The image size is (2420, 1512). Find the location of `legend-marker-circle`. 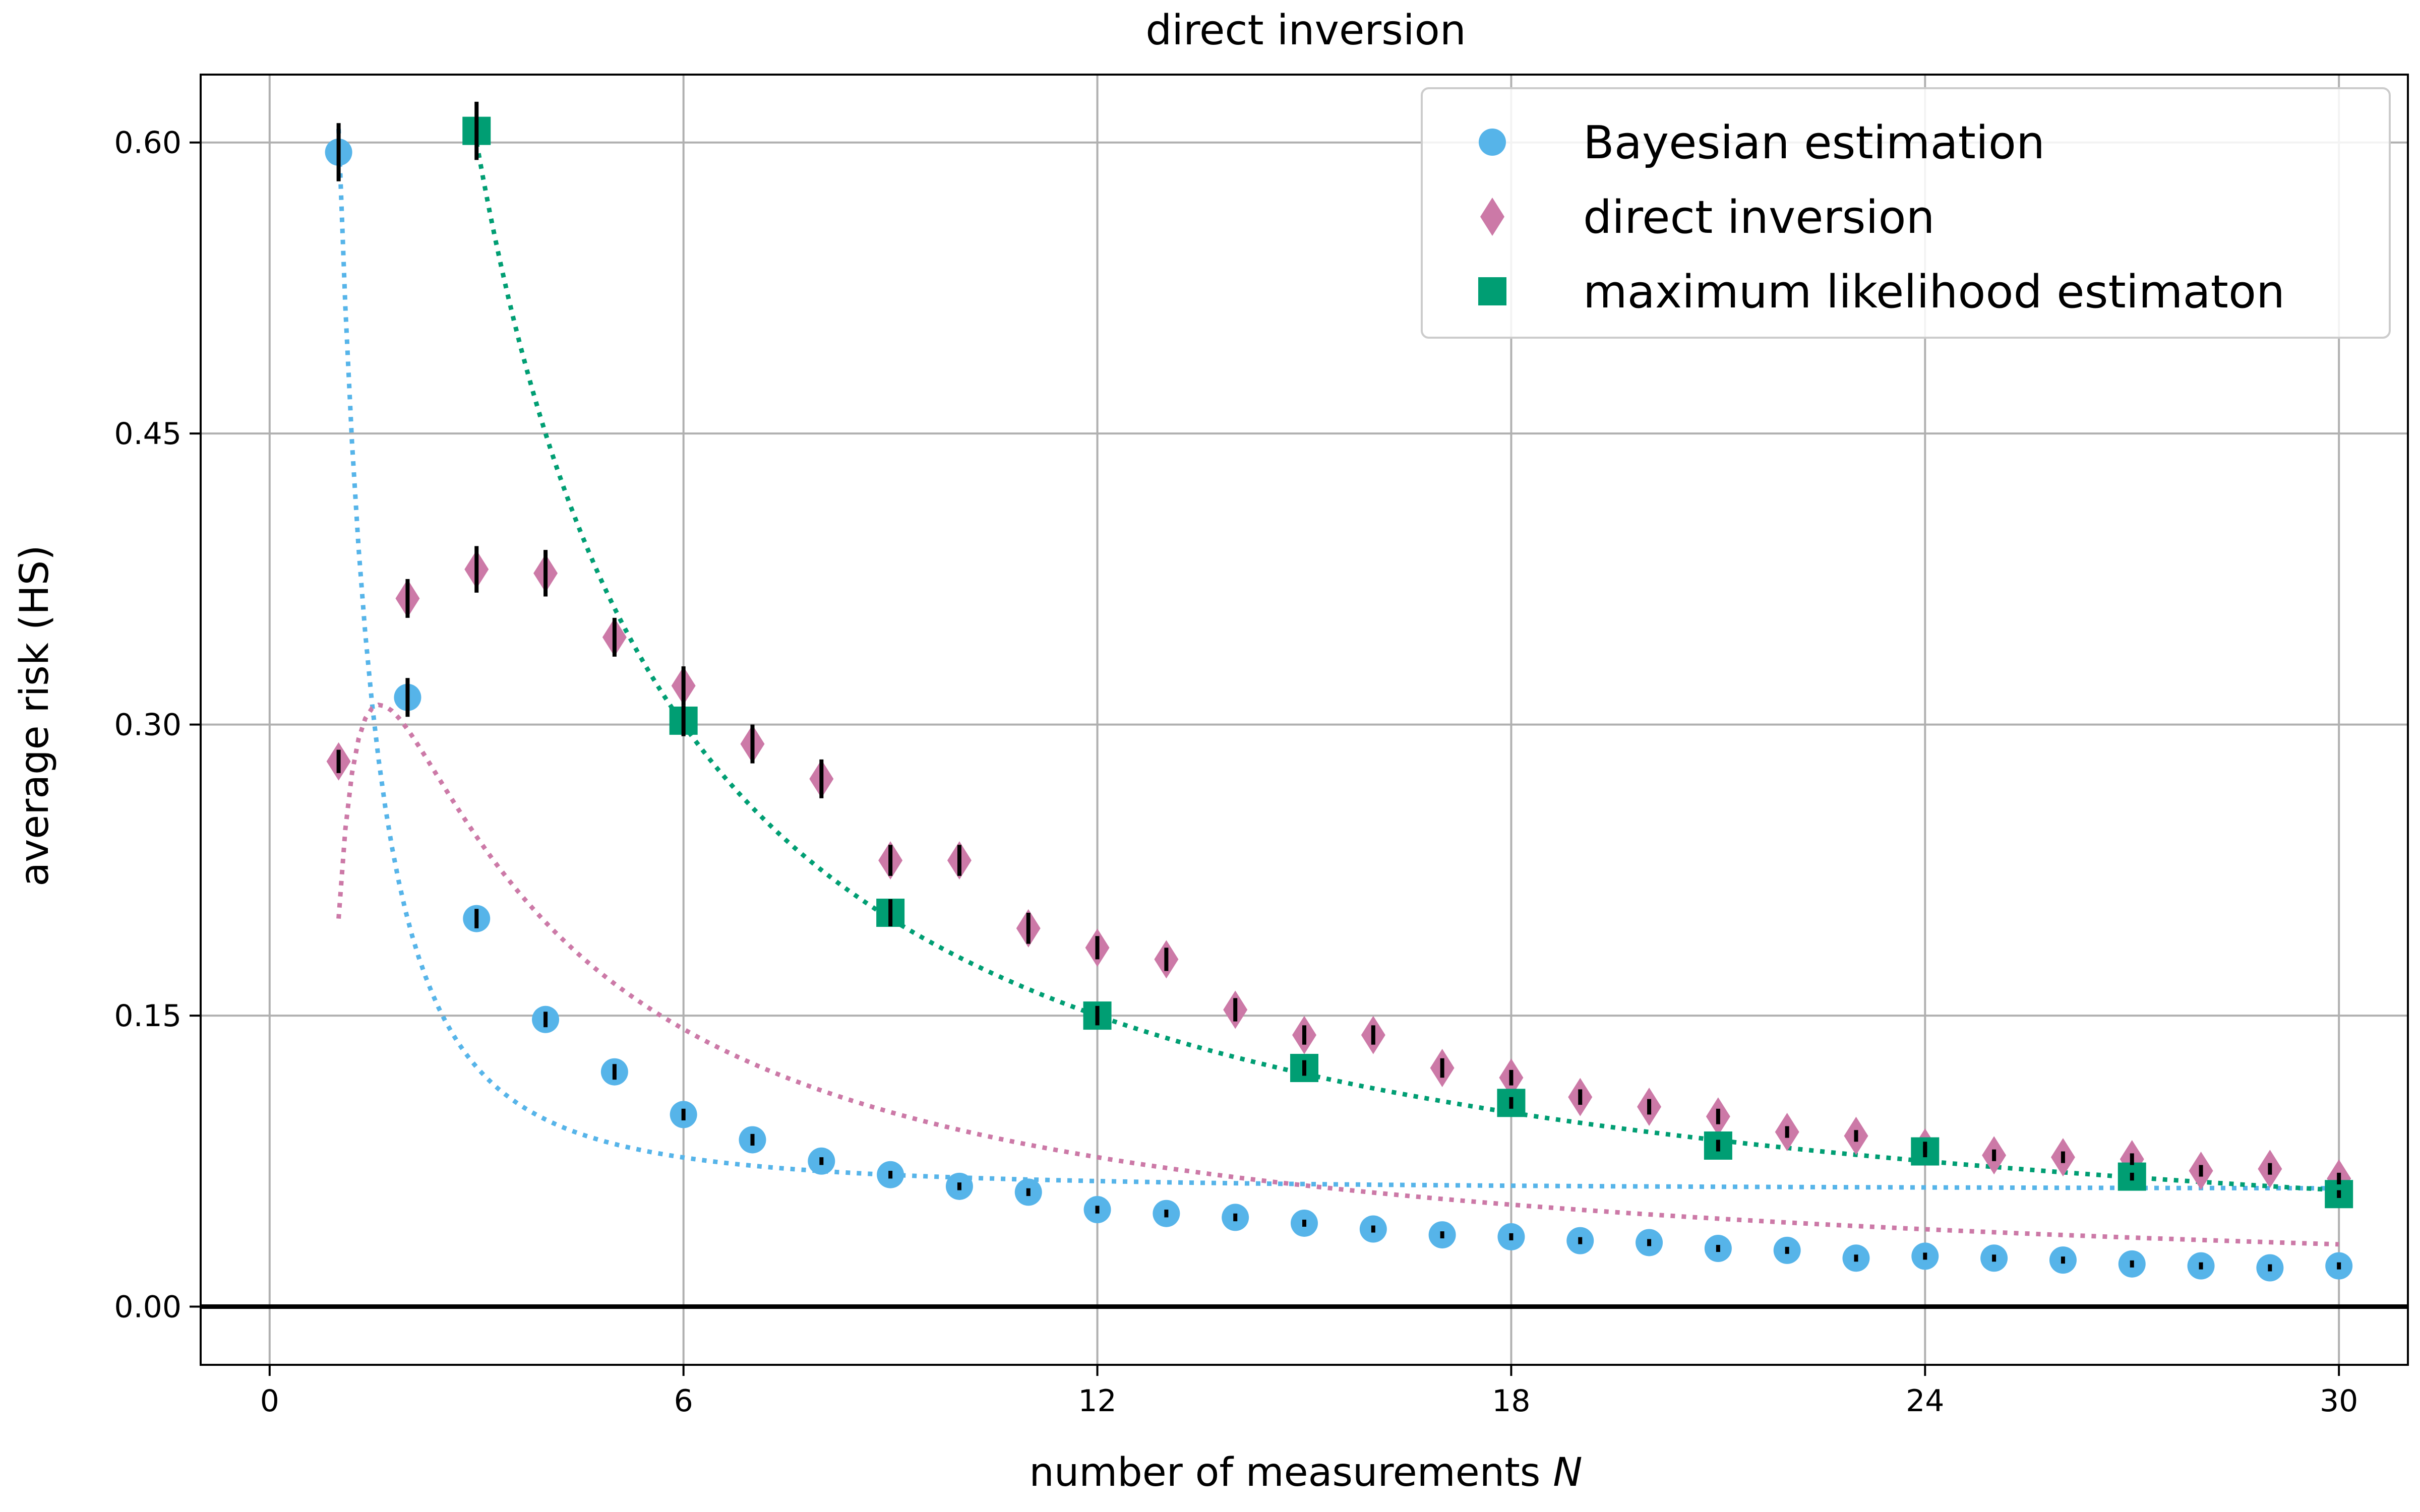

legend-marker-circle is located at coordinates (1492, 142).